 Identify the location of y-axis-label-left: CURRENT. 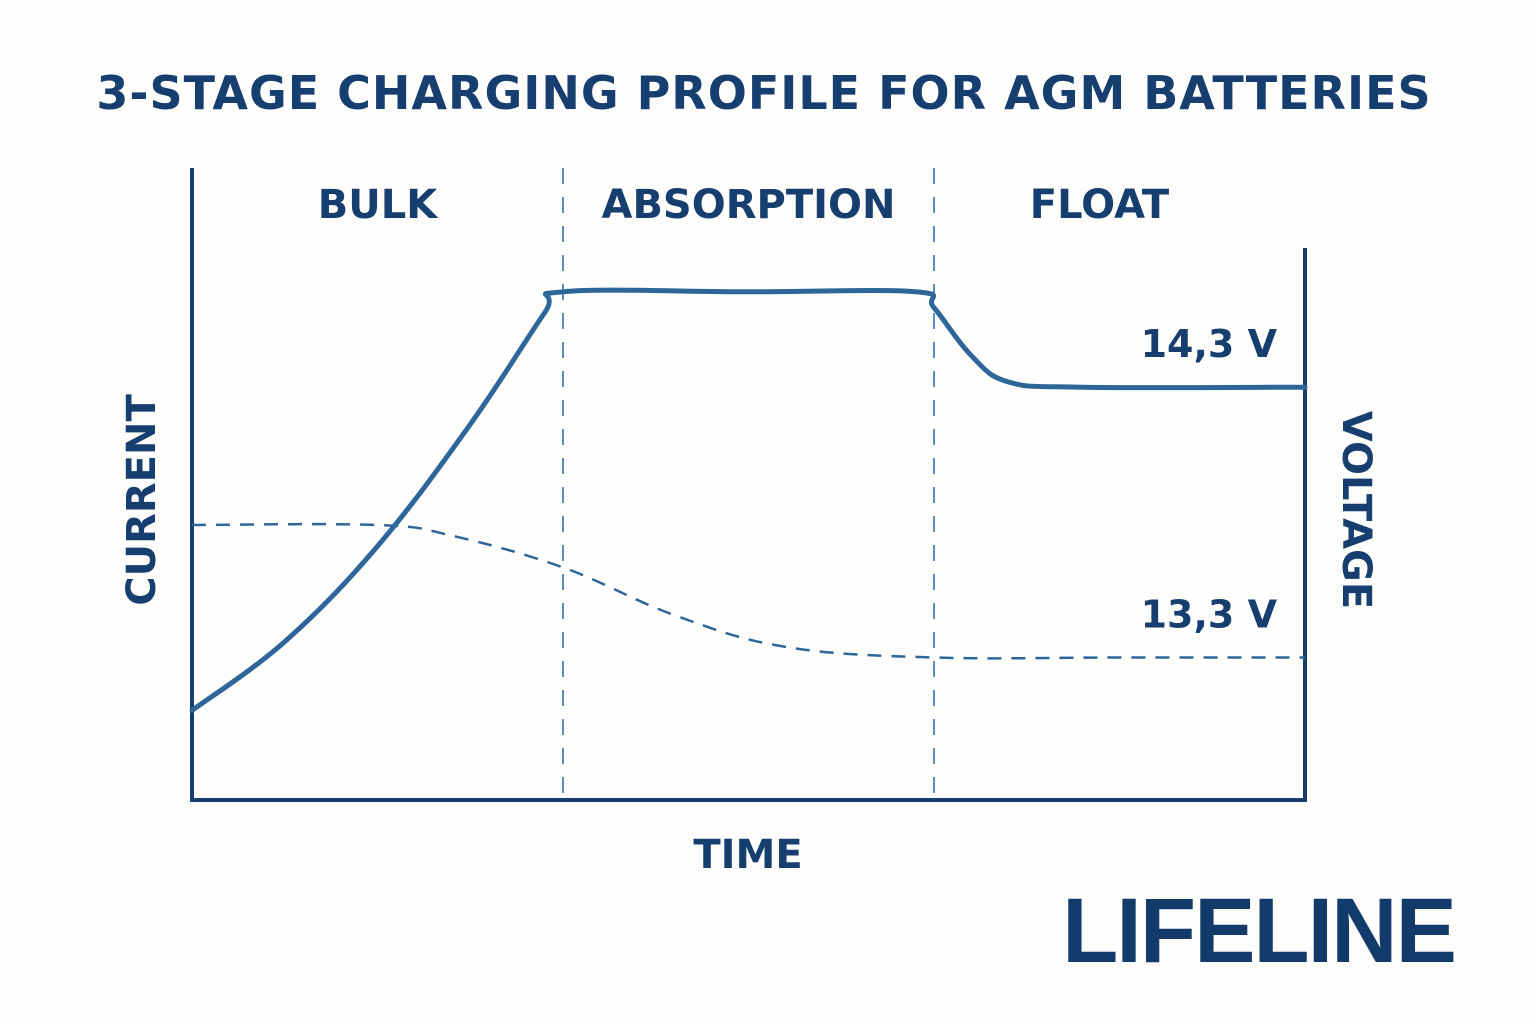
(142, 500).